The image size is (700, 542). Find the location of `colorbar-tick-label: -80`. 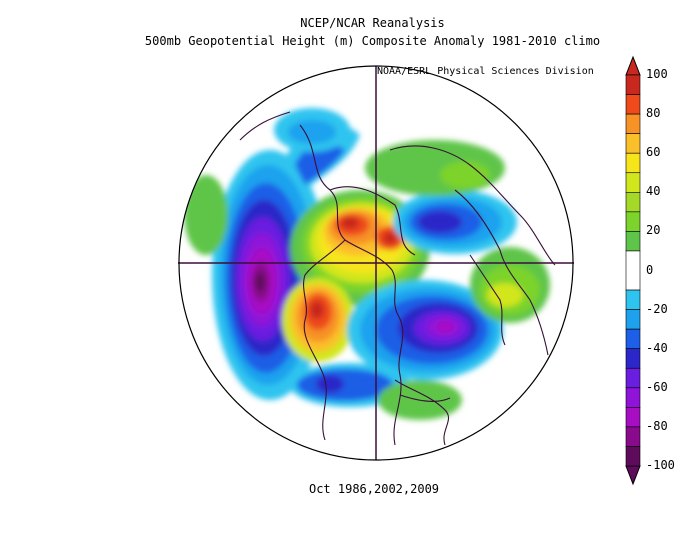

colorbar-tick-label: -80 is located at coordinates (657, 425).